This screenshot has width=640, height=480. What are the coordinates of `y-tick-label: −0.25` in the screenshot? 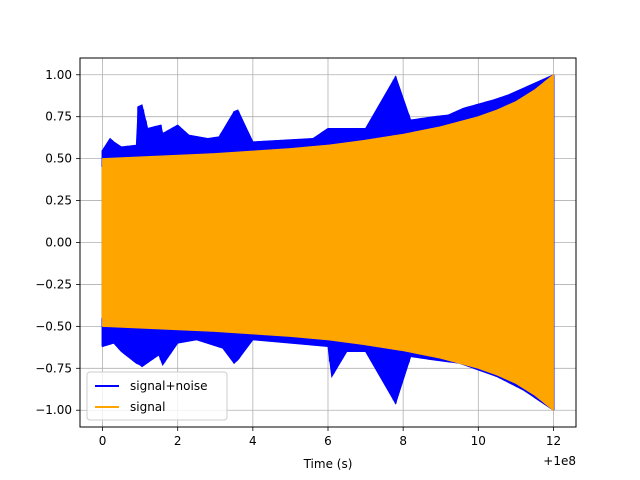 It's located at (53, 284).